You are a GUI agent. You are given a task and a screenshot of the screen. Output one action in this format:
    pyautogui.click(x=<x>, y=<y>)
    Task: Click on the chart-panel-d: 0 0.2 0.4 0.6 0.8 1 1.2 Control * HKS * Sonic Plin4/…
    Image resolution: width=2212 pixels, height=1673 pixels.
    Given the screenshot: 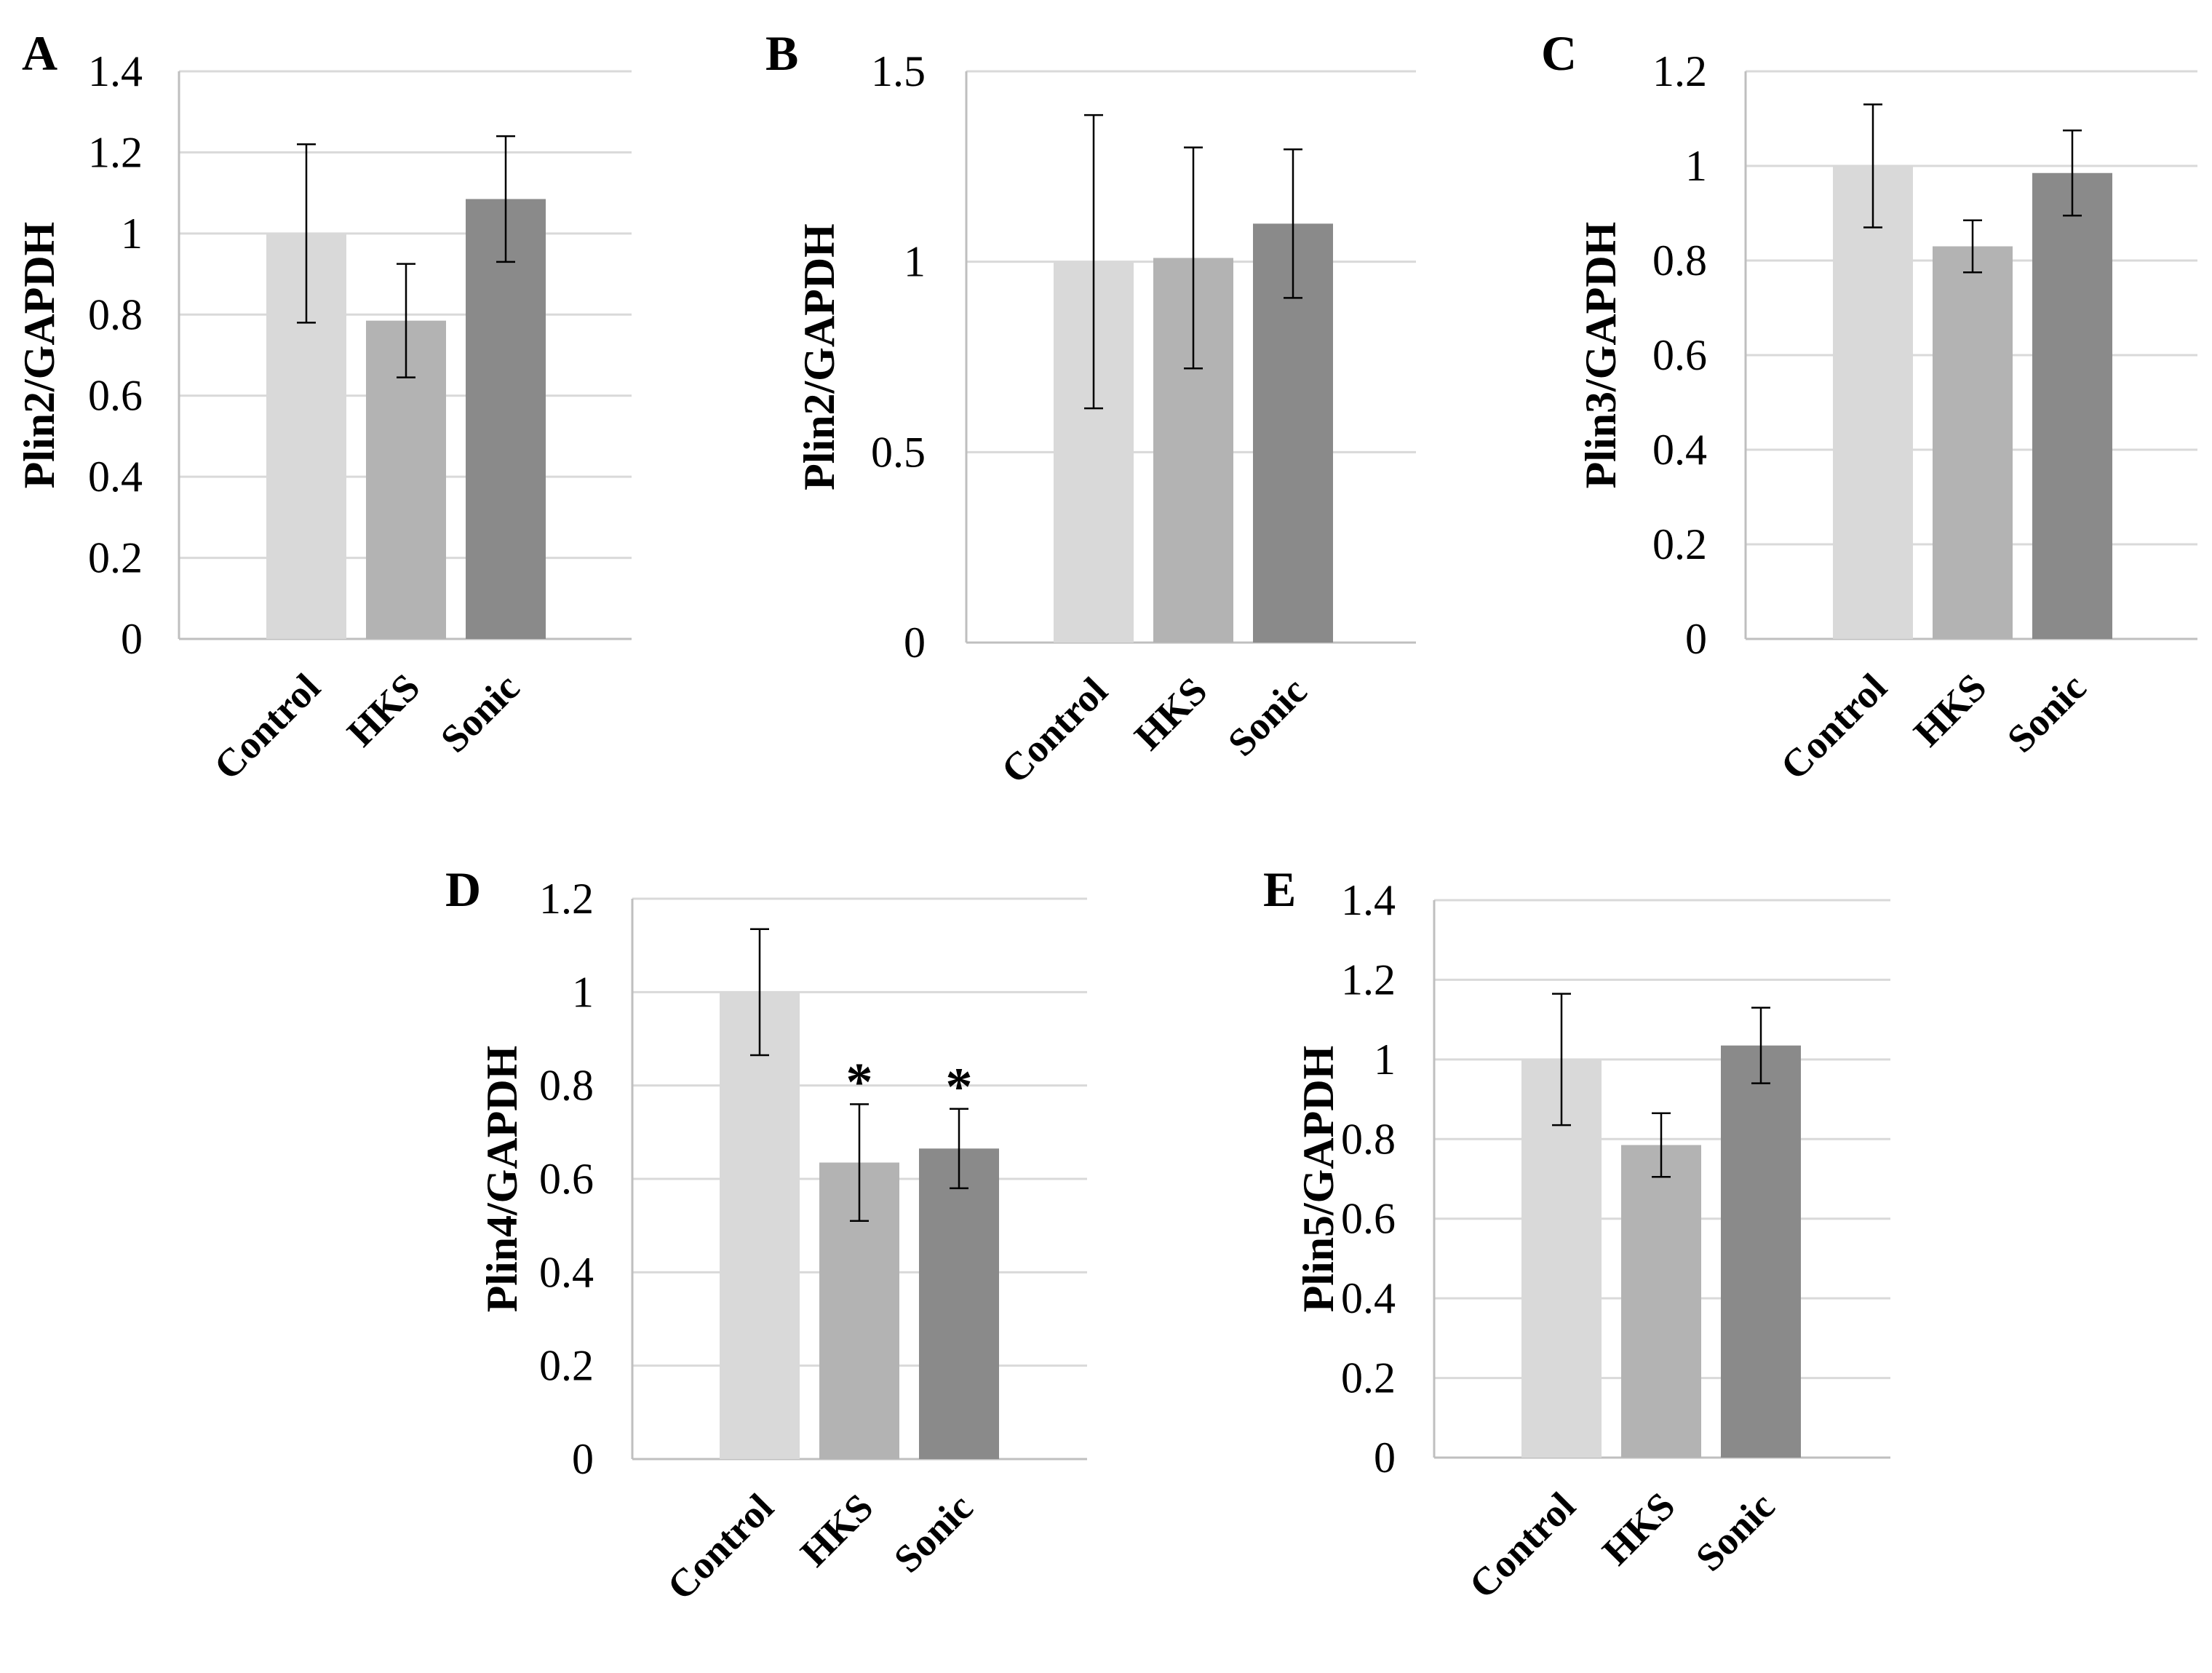 What is the action you would take?
    pyautogui.click(x=766, y=1235)
    